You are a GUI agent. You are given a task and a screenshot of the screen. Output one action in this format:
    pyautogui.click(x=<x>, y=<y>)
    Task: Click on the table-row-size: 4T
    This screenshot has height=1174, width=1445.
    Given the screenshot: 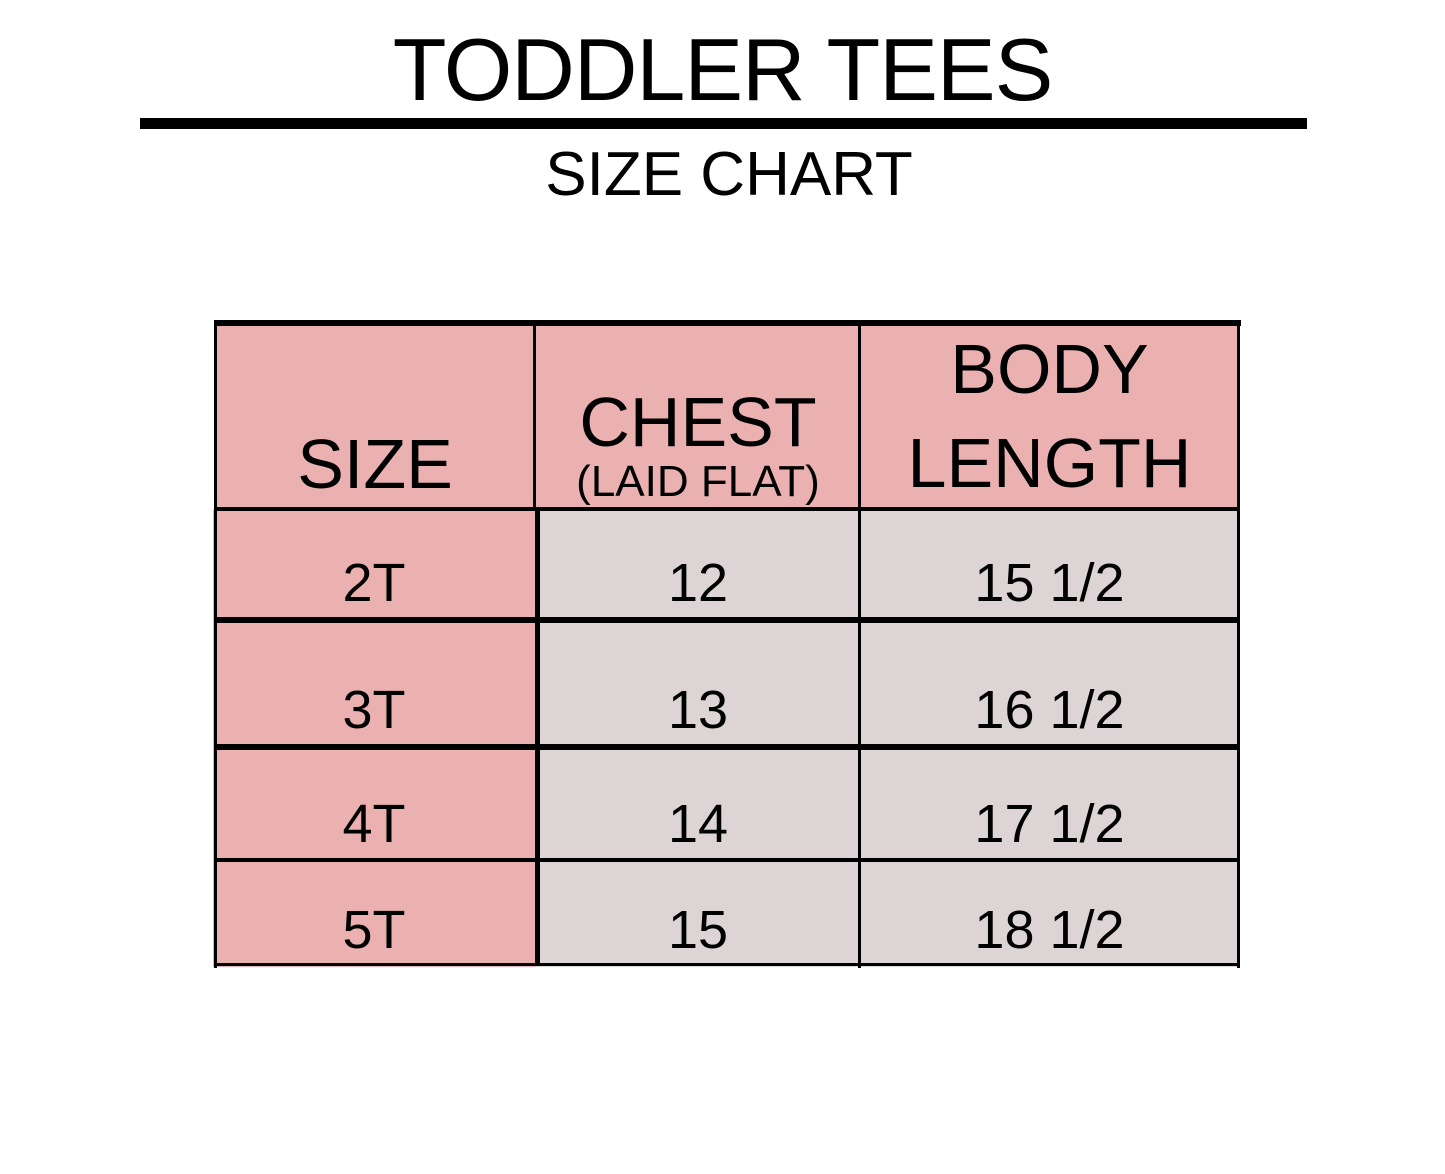 What is the action you would take?
    pyautogui.click(x=374, y=804)
    